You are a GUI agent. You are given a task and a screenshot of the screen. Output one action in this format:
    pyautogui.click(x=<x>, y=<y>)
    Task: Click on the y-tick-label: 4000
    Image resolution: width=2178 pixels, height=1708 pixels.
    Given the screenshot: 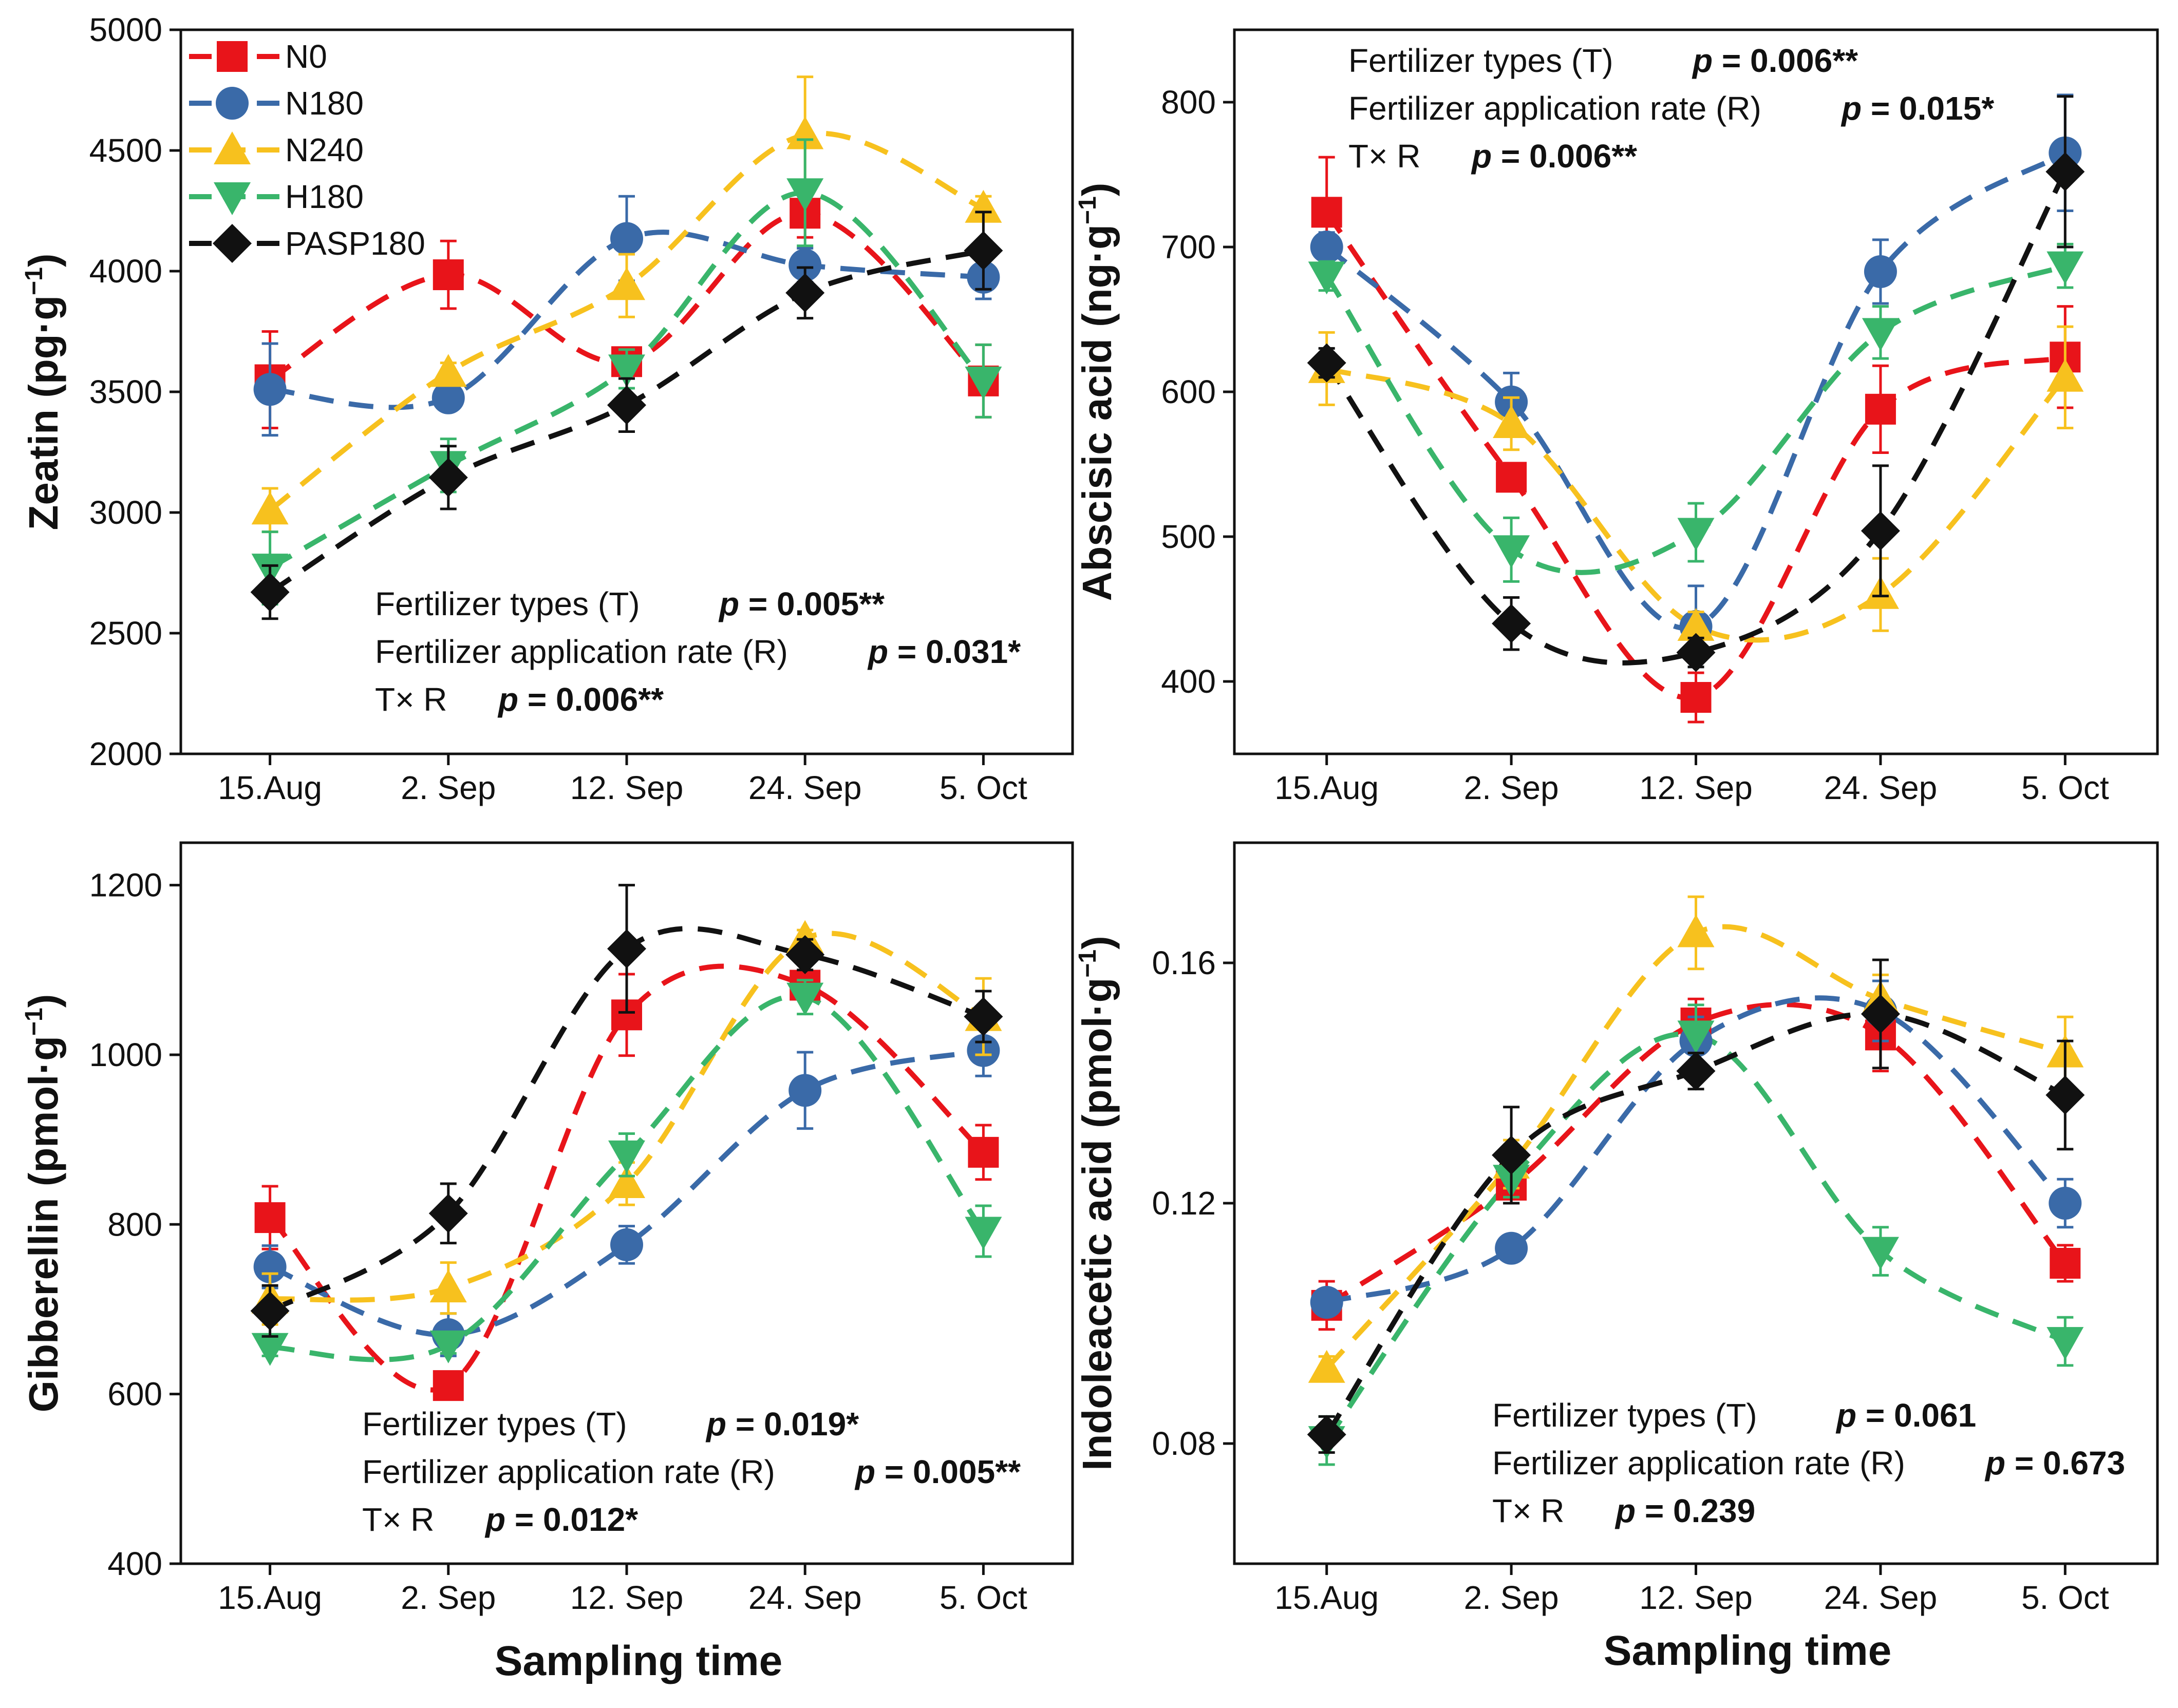 What is the action you would take?
    pyautogui.click(x=125, y=271)
    